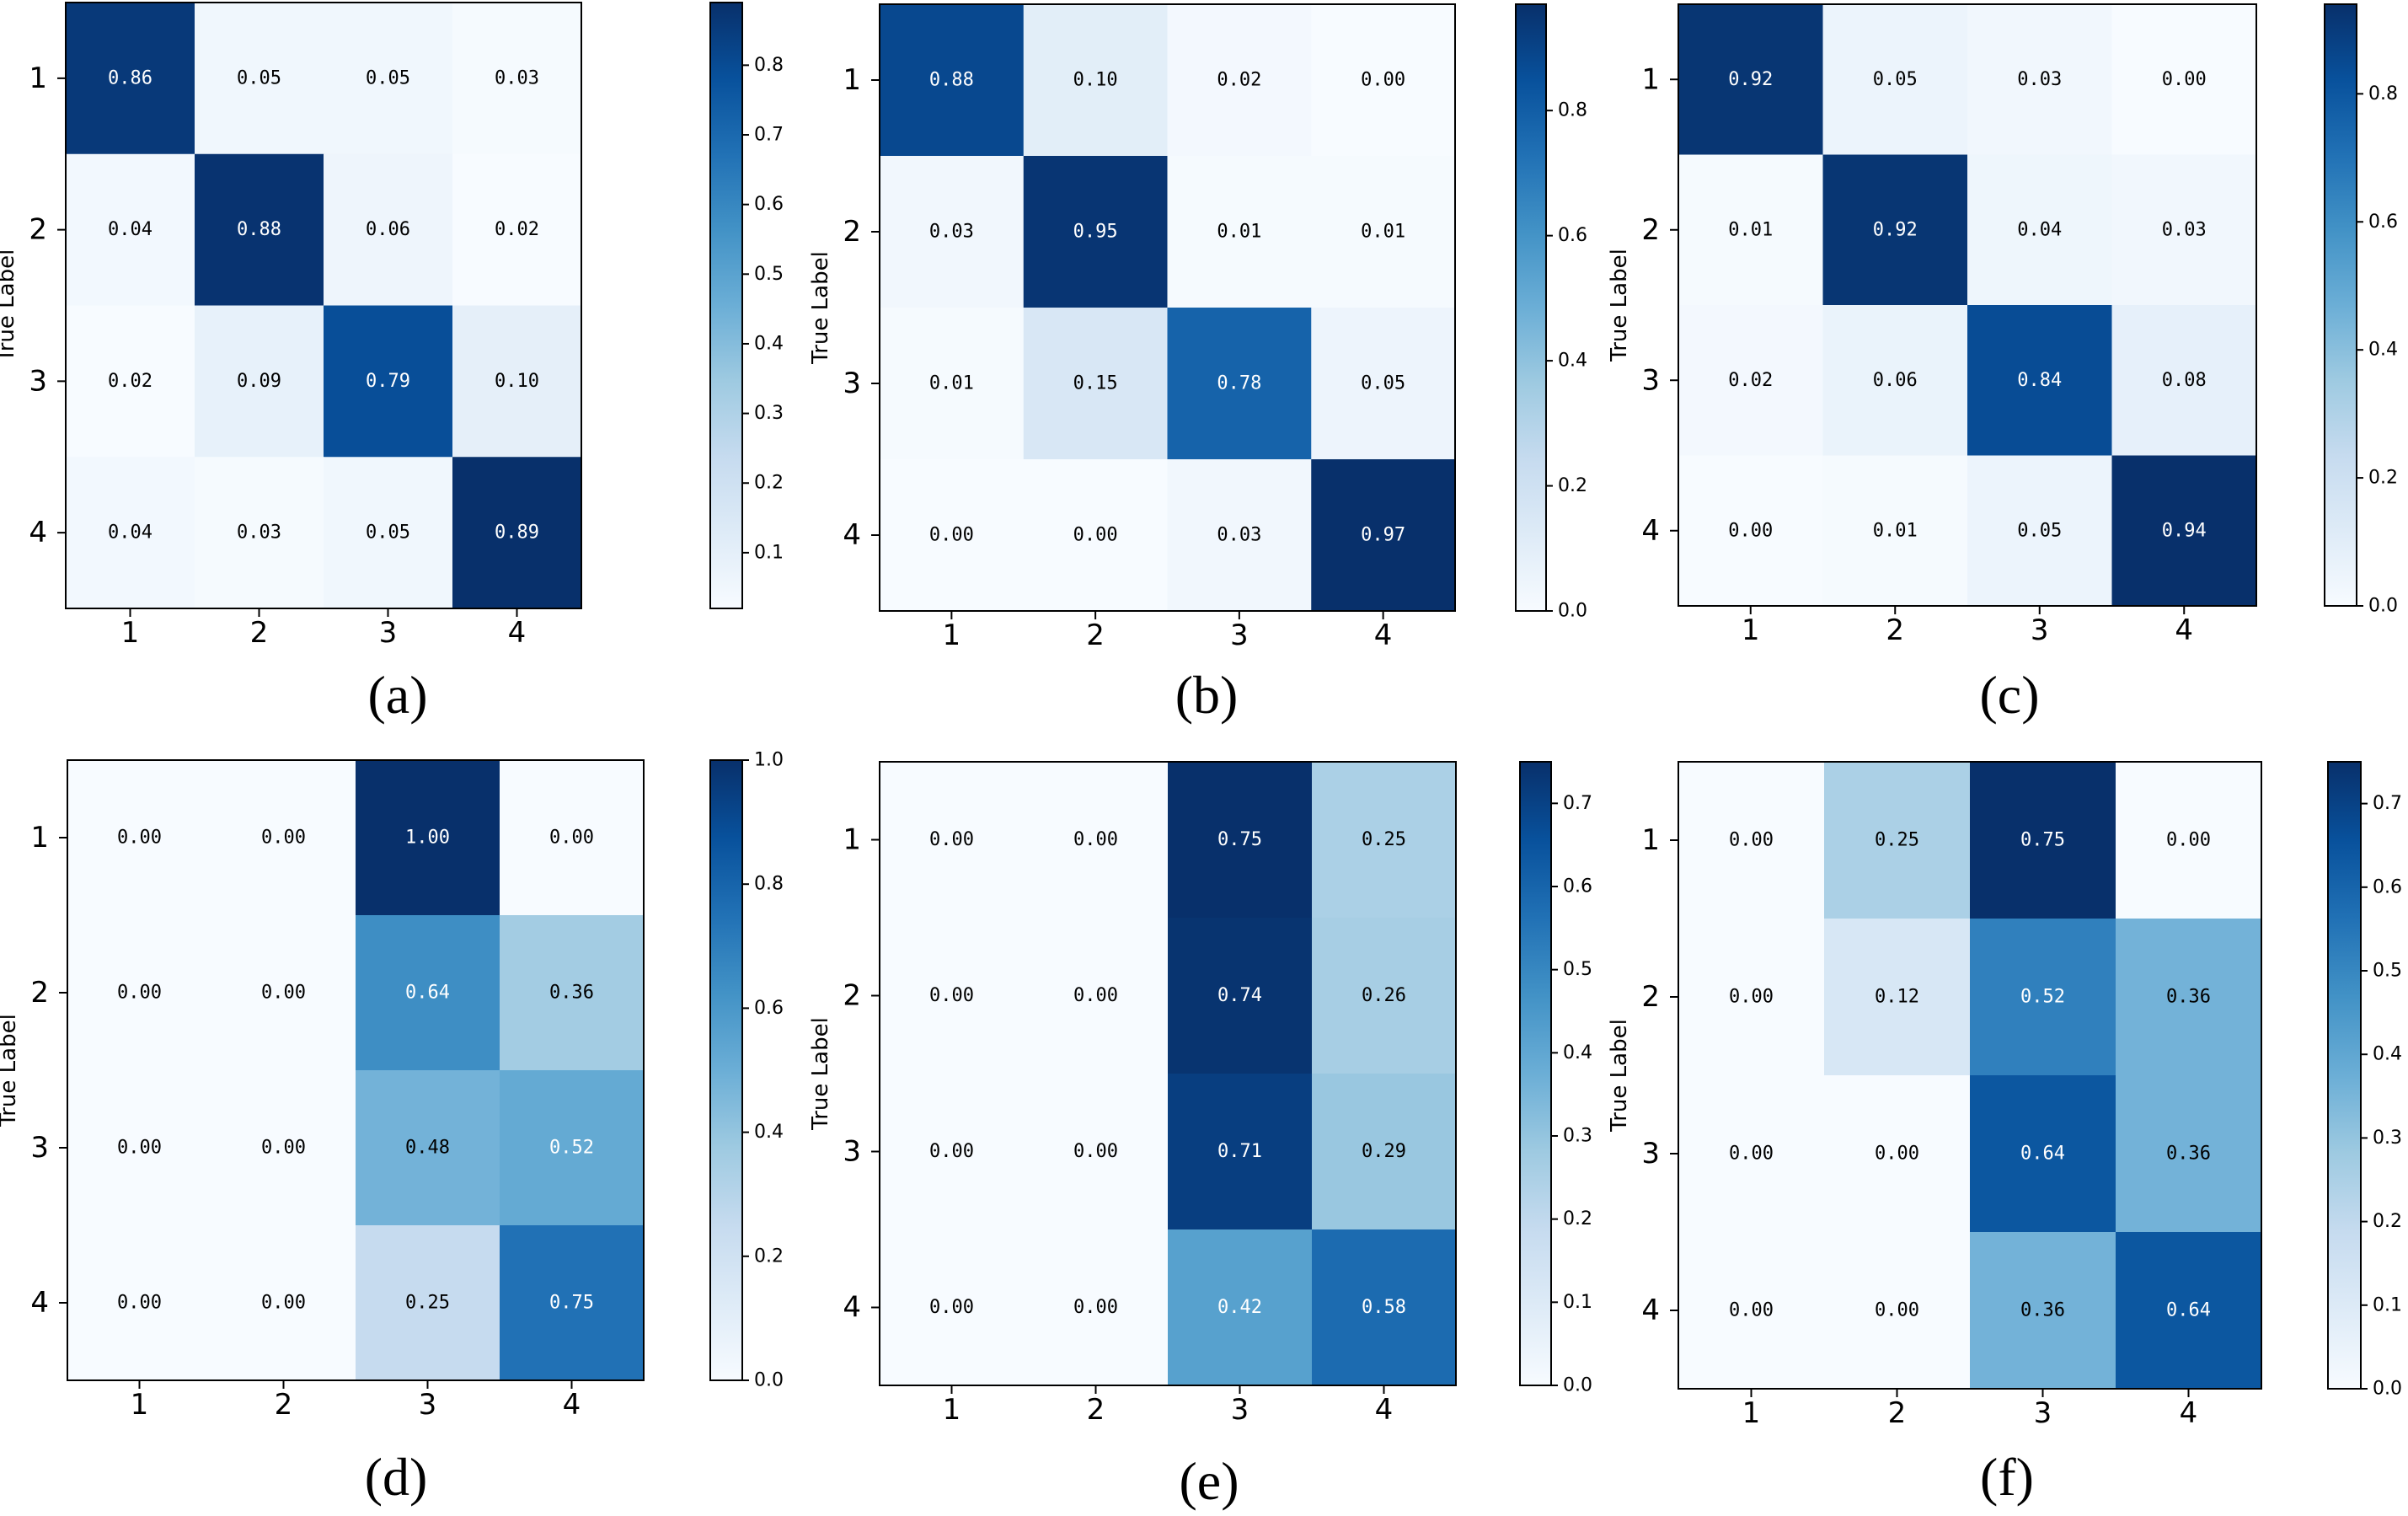 The width and height of the screenshot is (2408, 1516). Describe the element at coordinates (388, 381) in the screenshot. I see `cell-value-label: 0.79` at that location.